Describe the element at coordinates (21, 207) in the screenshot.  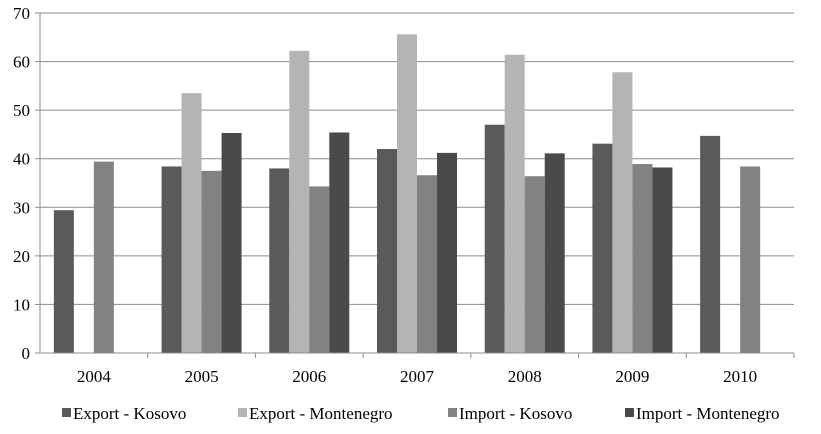
I see `y-tick-label: 30` at that location.